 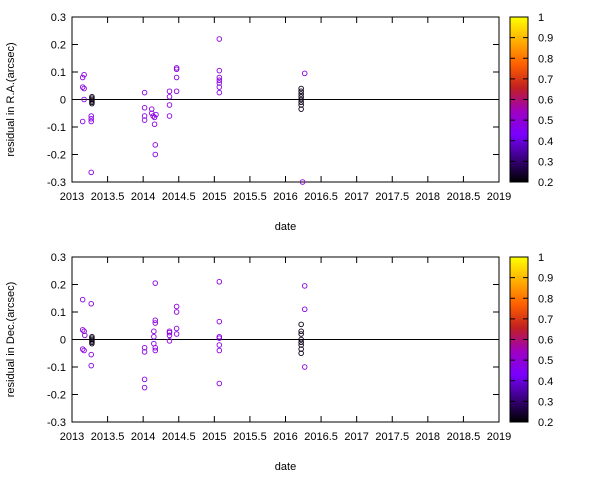 What do you see at coordinates (250, 197) in the screenshot?
I see `x-tick-label: 2015.5` at bounding box center [250, 197].